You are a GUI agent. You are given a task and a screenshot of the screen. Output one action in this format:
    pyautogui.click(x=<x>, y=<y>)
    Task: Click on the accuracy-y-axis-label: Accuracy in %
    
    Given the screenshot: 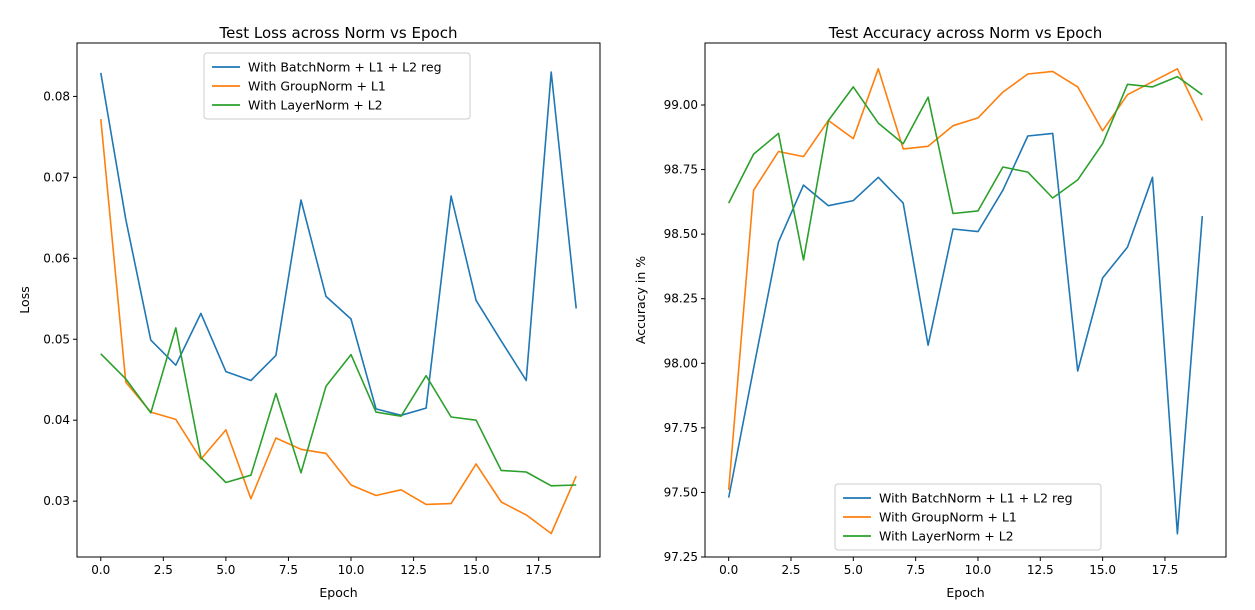 What is the action you would take?
    pyautogui.click(x=640, y=300)
    